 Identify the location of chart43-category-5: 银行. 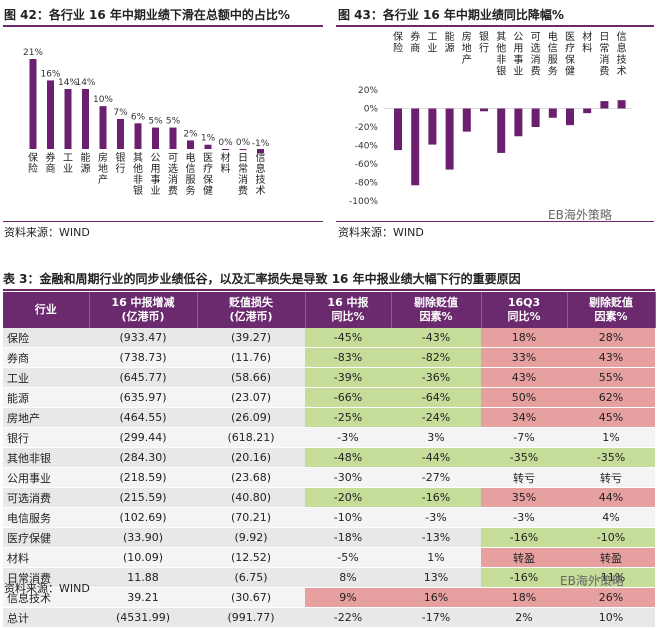
(484, 42).